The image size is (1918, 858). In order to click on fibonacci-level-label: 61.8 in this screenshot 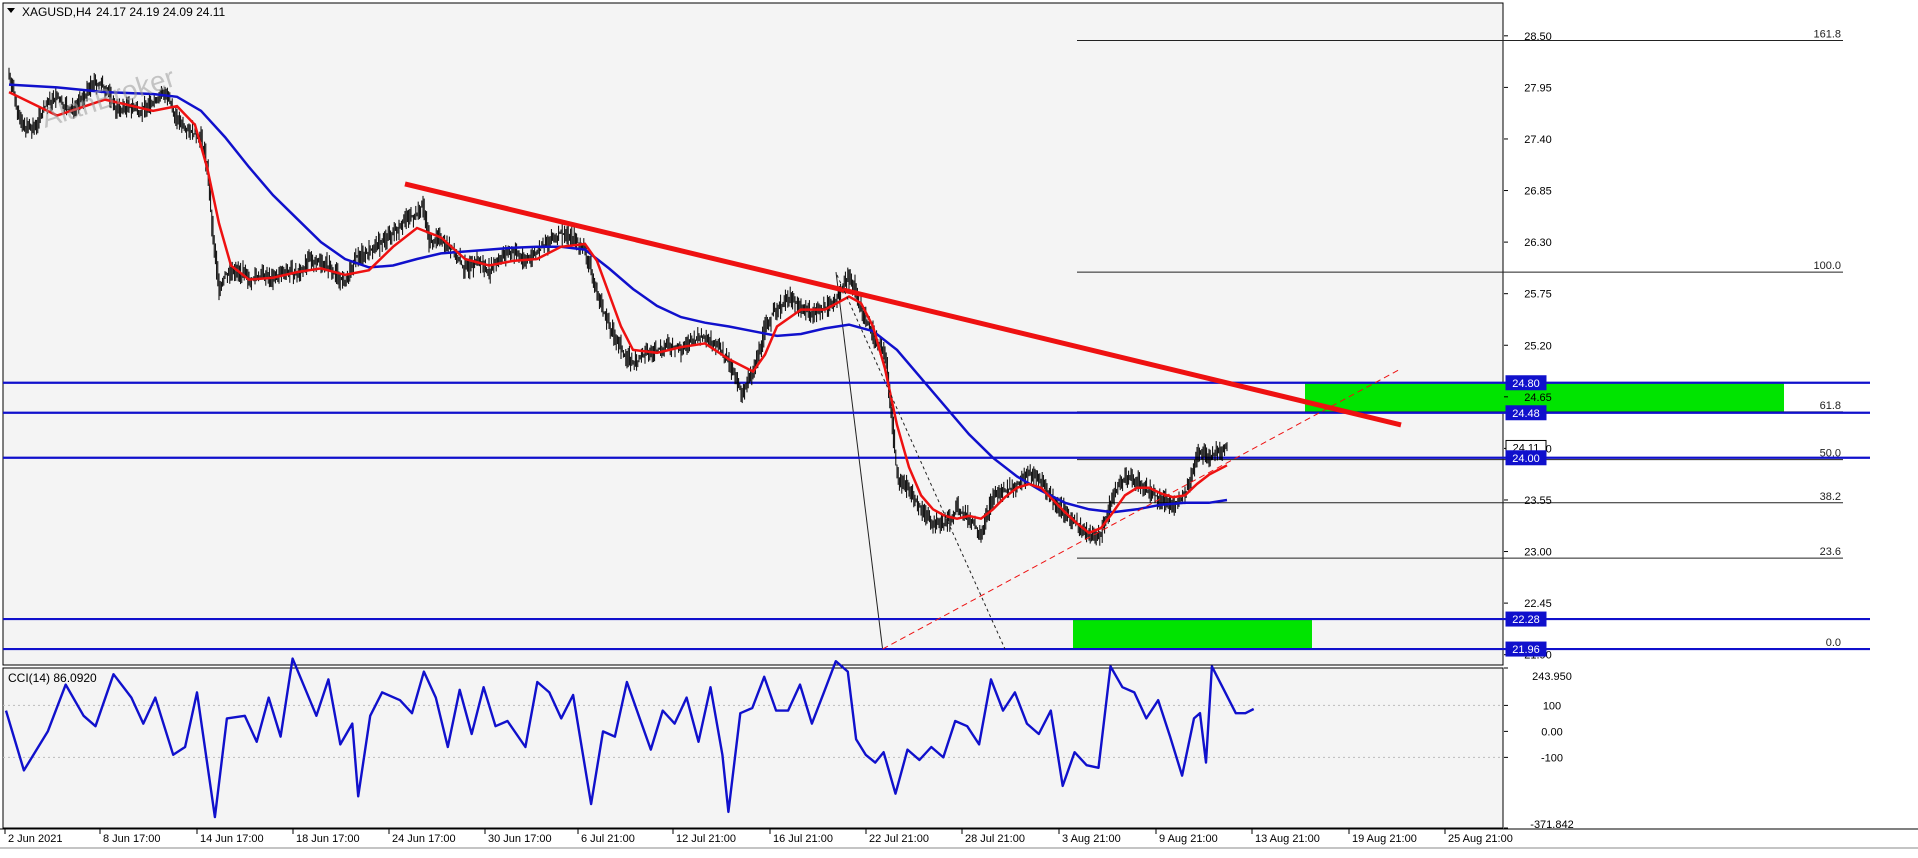, I will do `click(1830, 406)`.